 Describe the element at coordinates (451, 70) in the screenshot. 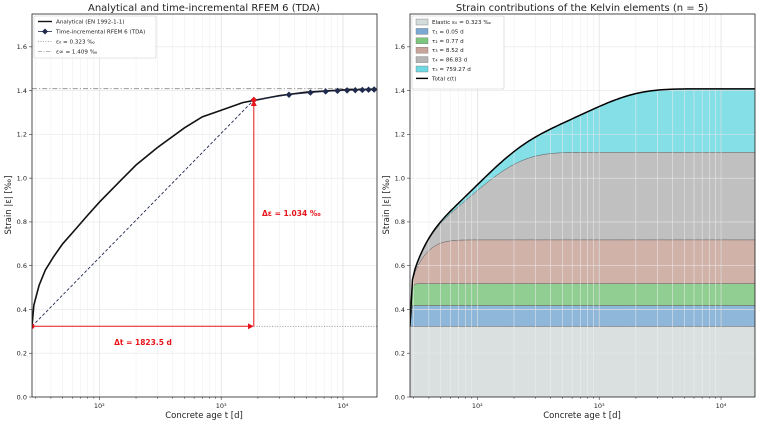

I see `legend-band-label-5: τ₅ = 759.27 d` at that location.